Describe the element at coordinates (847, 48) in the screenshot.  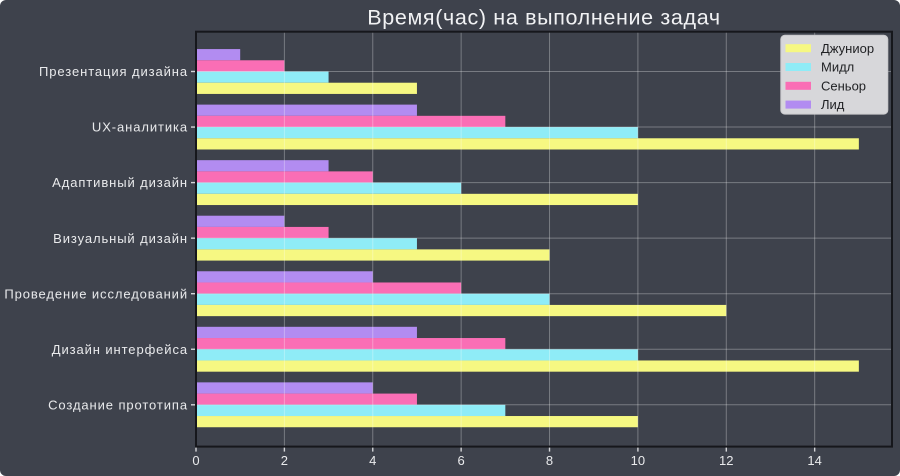
I see `svg-text: Джуниор` at that location.